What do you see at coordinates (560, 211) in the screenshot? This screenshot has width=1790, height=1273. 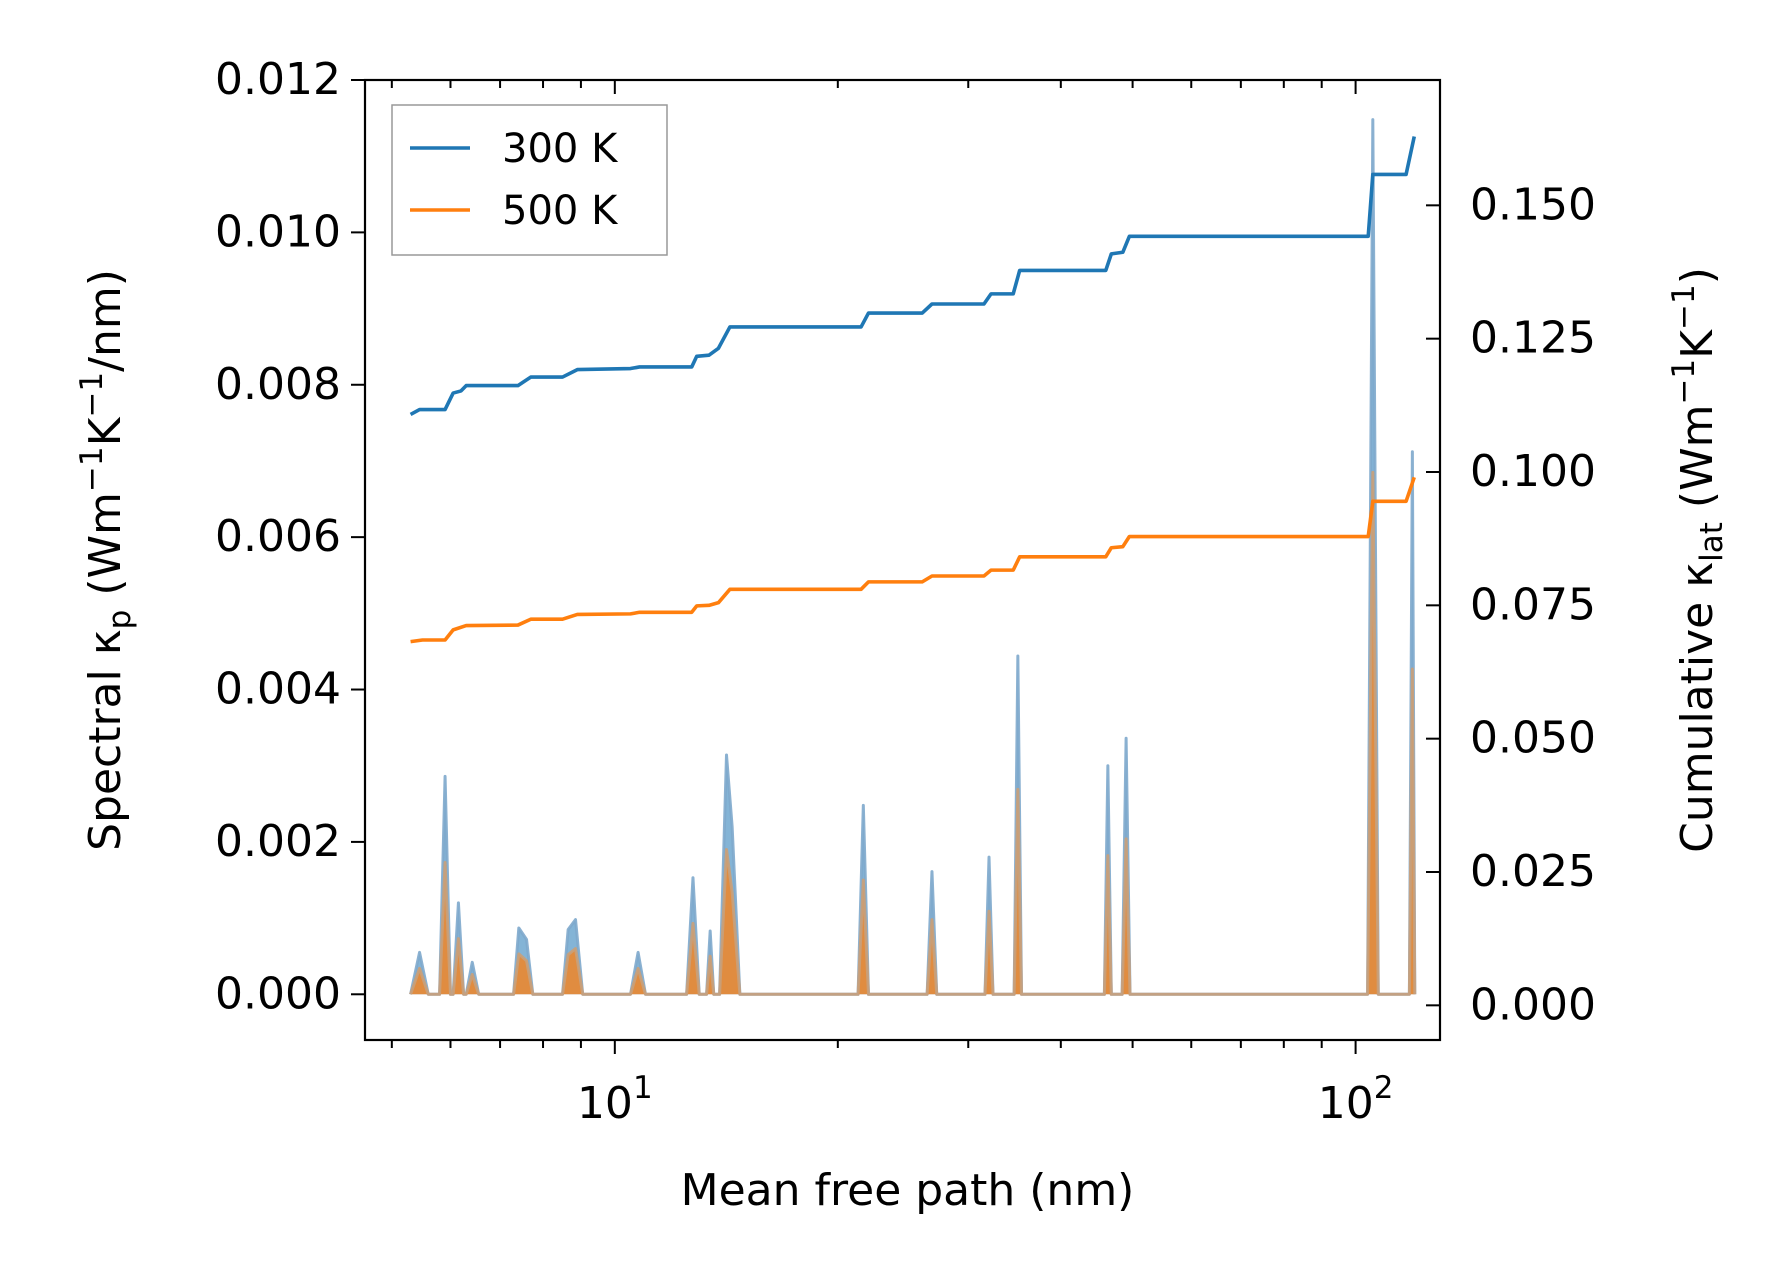 I see `legend-label: 500 K` at bounding box center [560, 211].